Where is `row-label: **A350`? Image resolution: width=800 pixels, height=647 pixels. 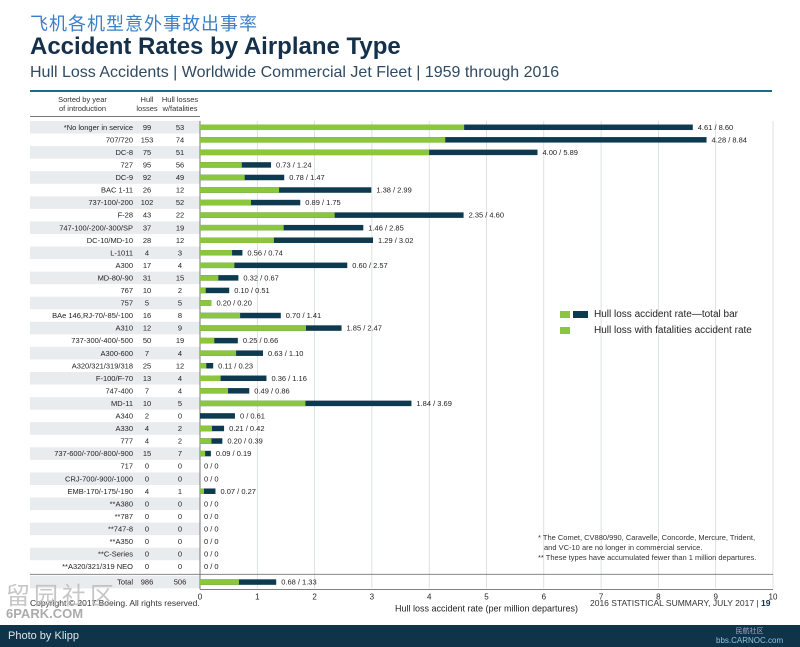 row-label: **A350 is located at coordinates (121, 541).